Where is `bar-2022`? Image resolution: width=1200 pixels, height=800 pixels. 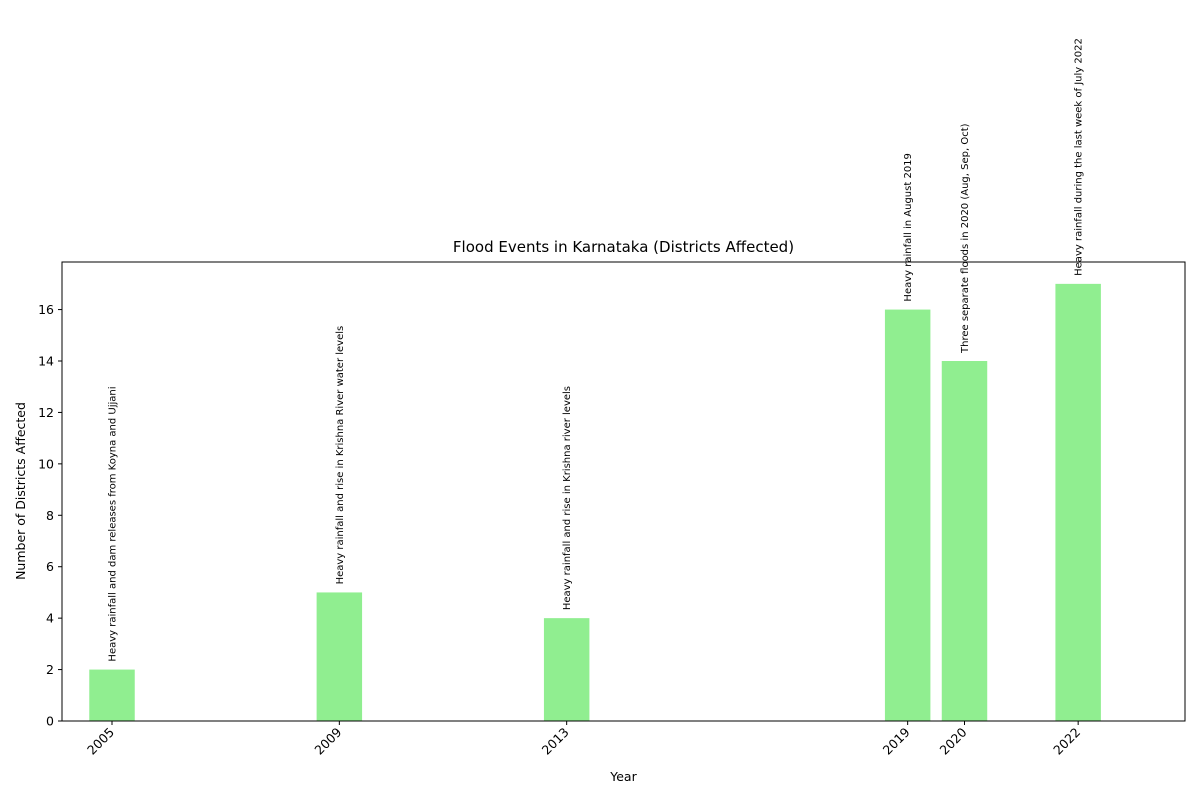 bar-2022 is located at coordinates (1078, 502).